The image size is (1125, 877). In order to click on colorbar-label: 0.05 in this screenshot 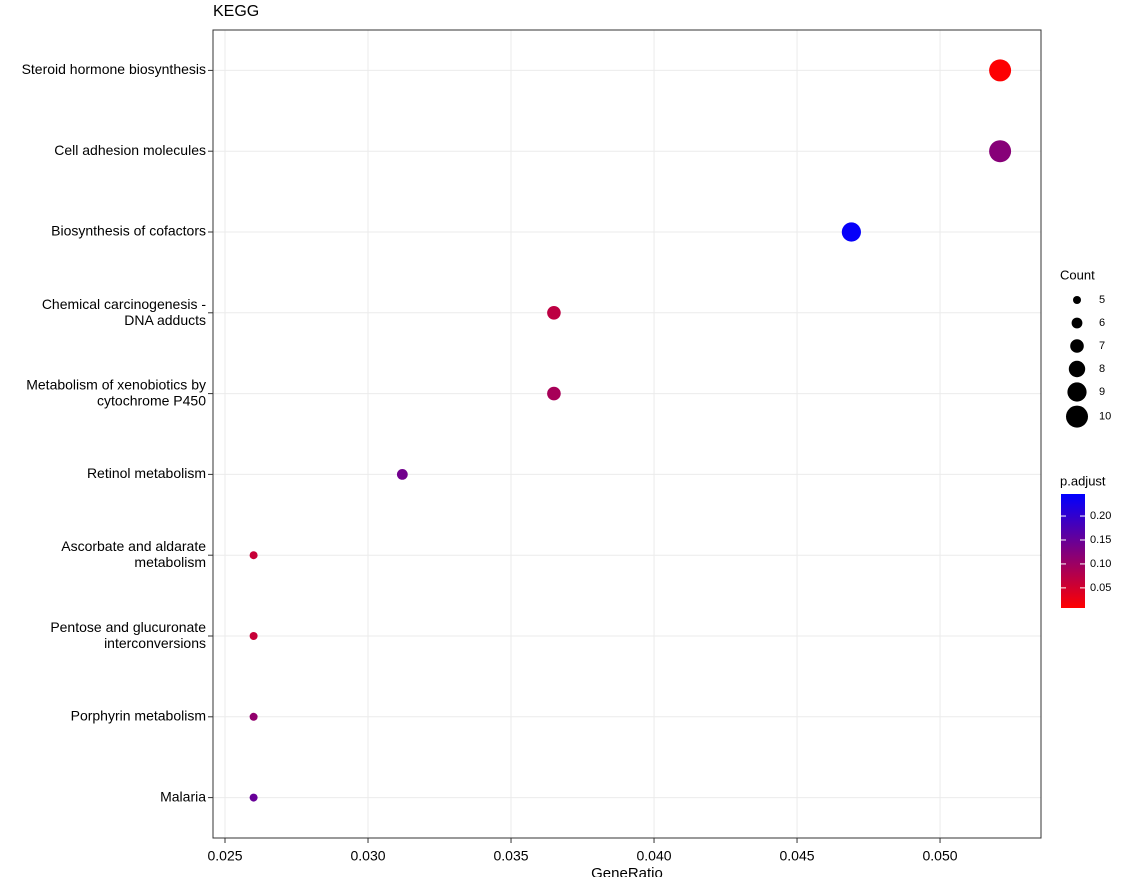, I will do `click(1100, 588)`.